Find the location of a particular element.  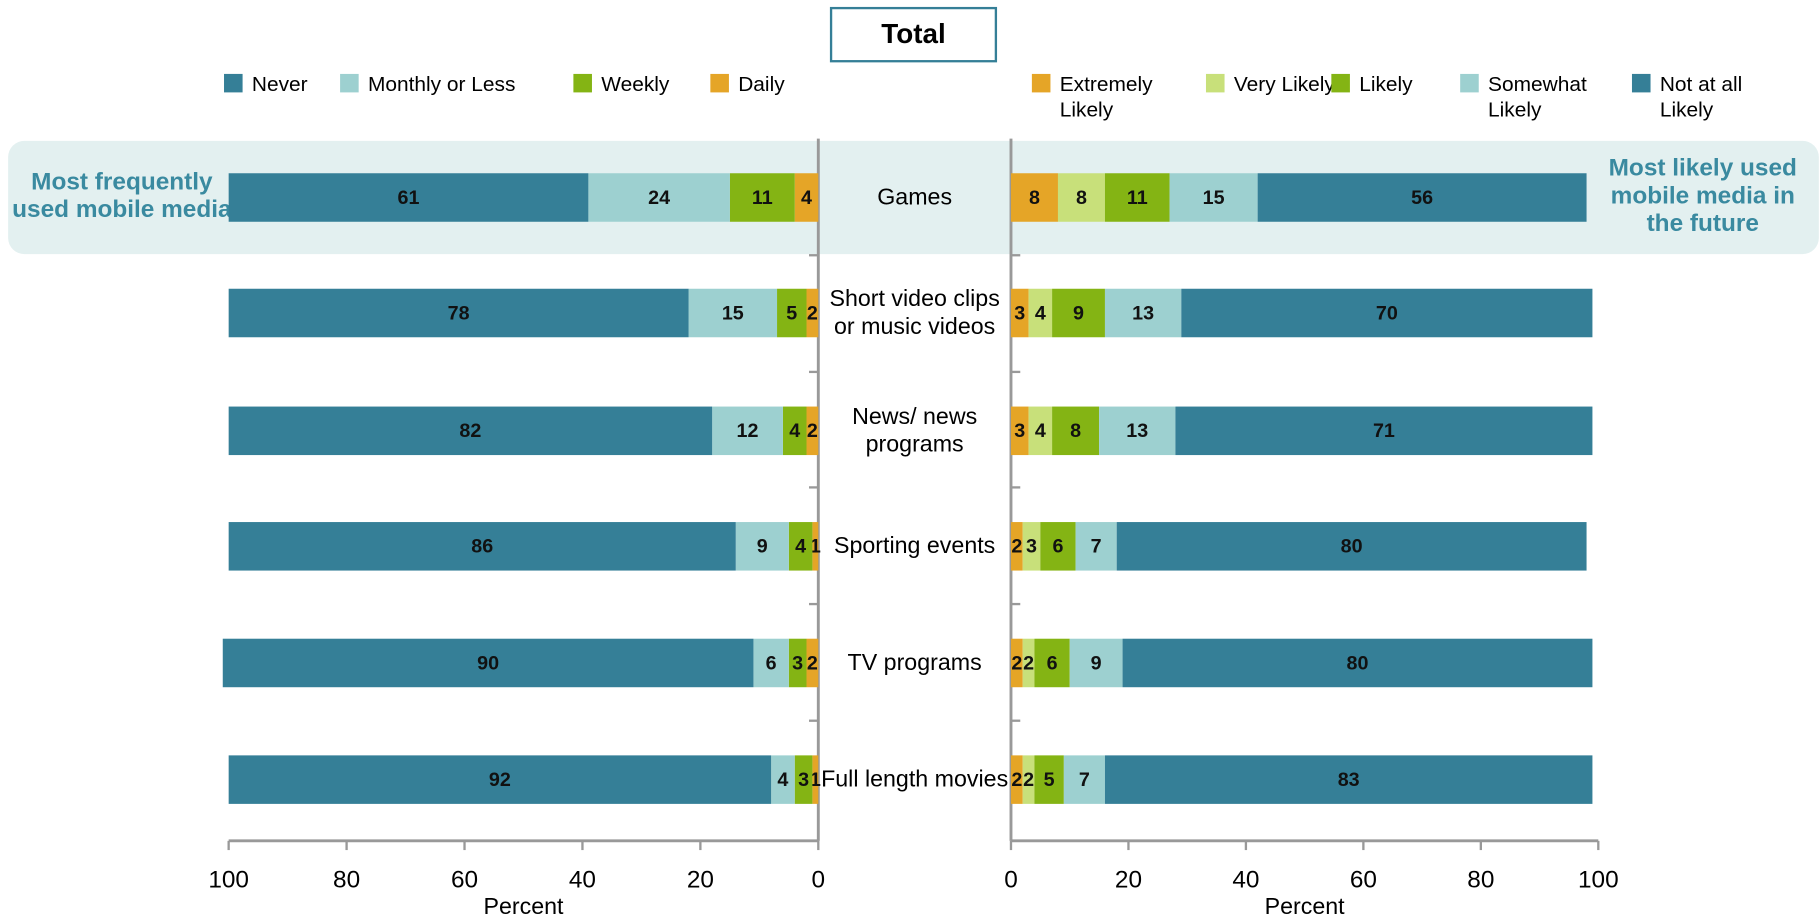

category-label-box: Short video clips or music videos is located at coordinates (914, 312).